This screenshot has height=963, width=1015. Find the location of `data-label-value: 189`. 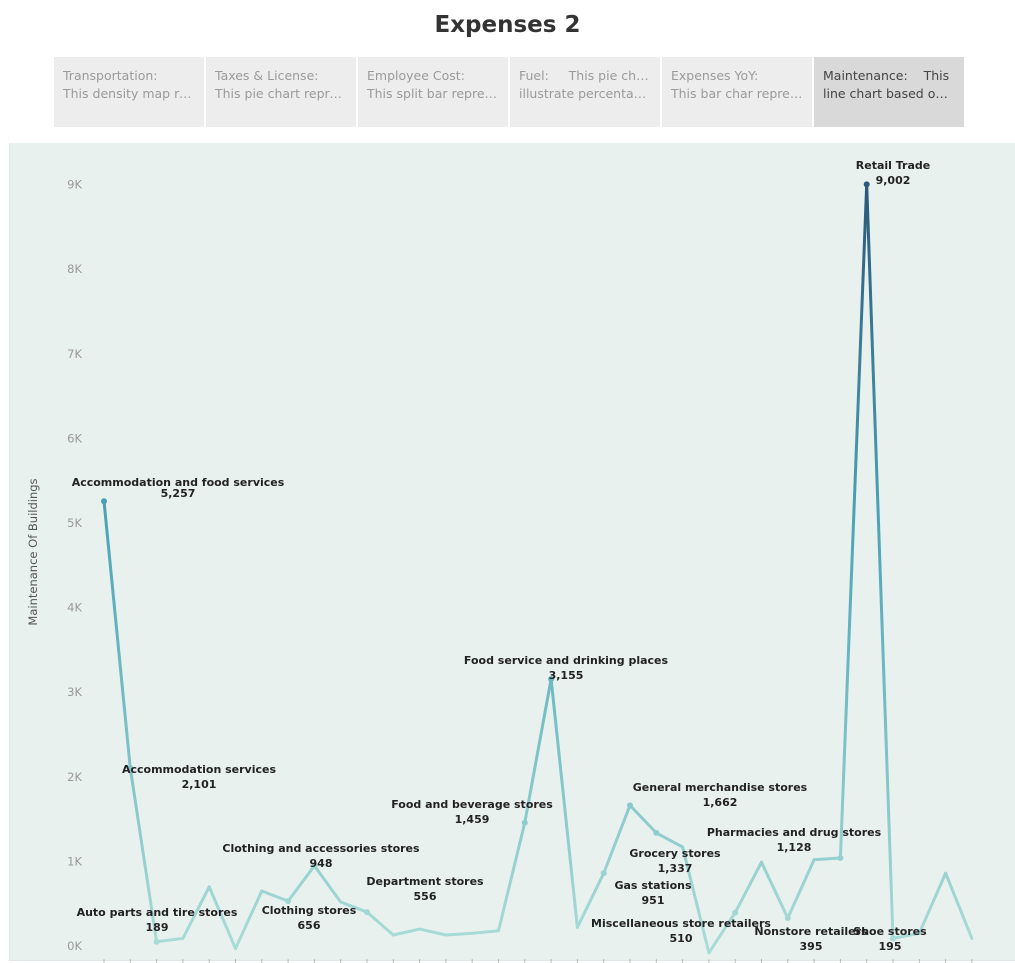

data-label-value: 189 is located at coordinates (157, 927).